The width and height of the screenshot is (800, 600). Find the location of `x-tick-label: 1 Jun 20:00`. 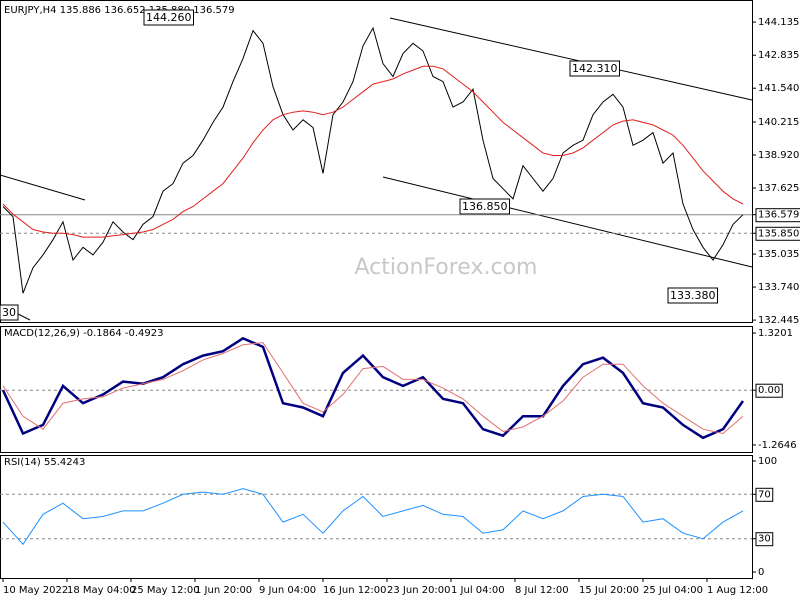

x-tick-label: 1 Jun 20:00 is located at coordinates (223, 590).